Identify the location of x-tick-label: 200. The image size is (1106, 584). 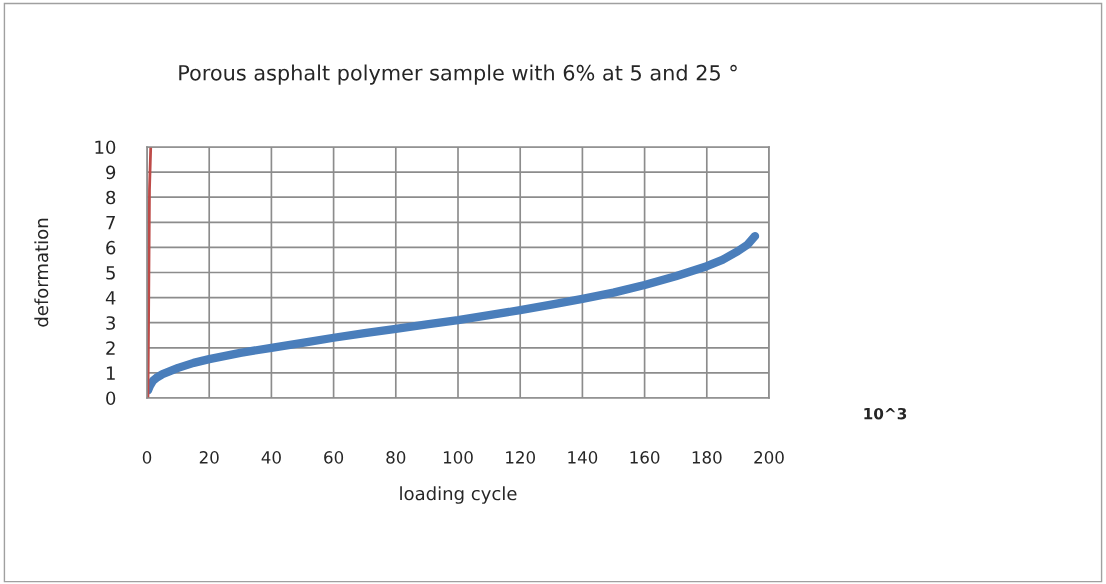
(769, 457).